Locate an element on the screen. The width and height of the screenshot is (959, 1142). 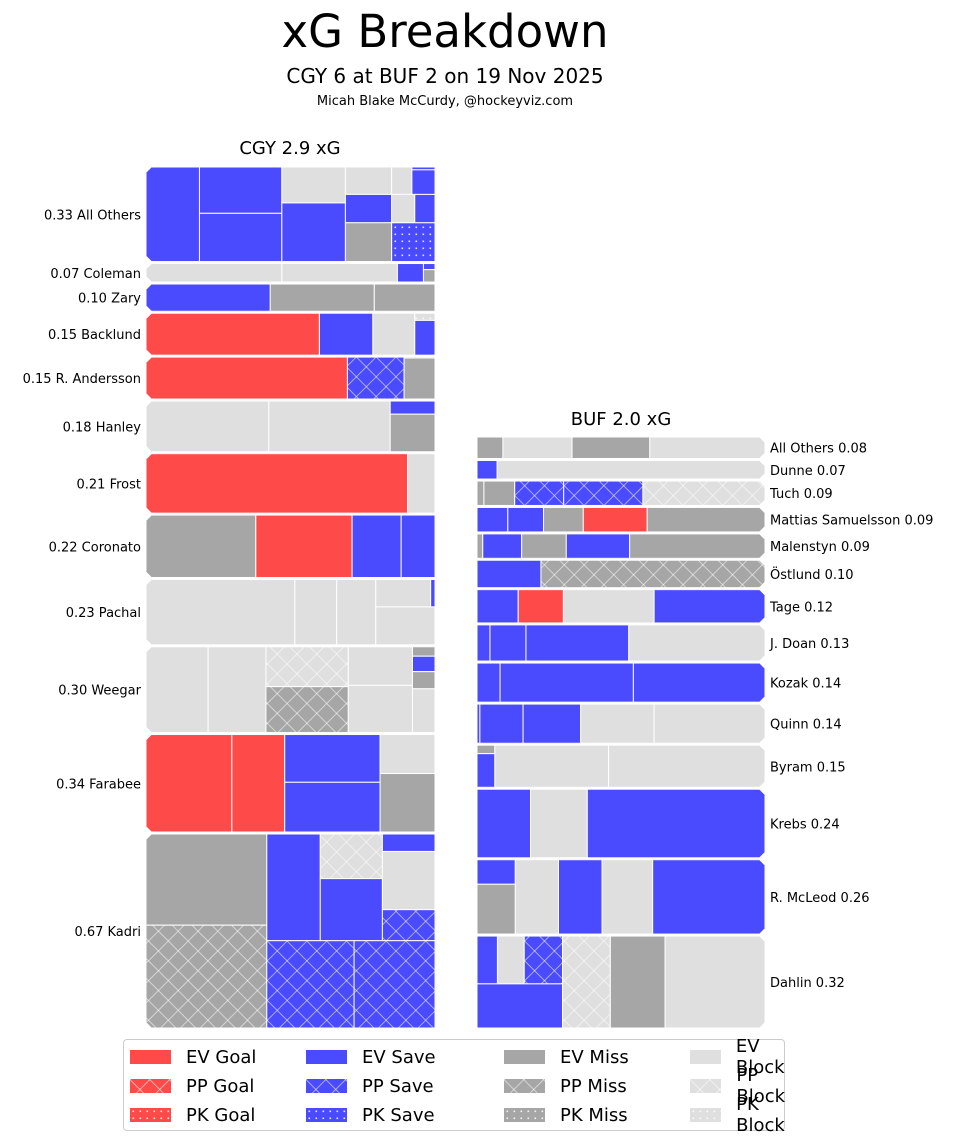
player-row: Dahlin 0.32 is located at coordinates (661, 982).